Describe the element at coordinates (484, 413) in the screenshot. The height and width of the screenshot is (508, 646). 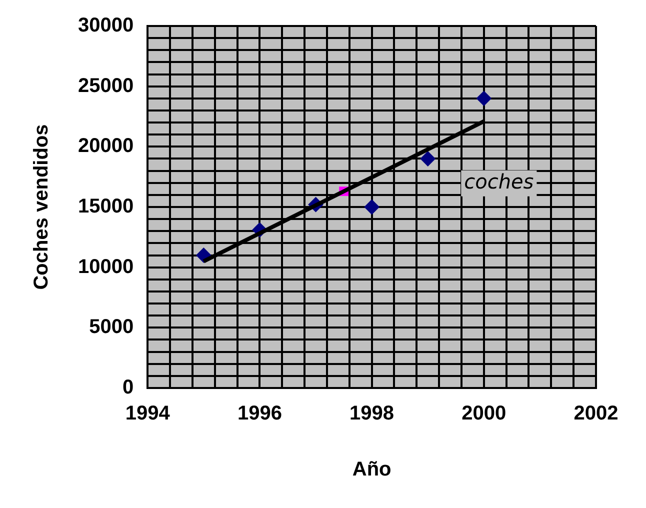
I see `x-tick-label: 2000` at that location.